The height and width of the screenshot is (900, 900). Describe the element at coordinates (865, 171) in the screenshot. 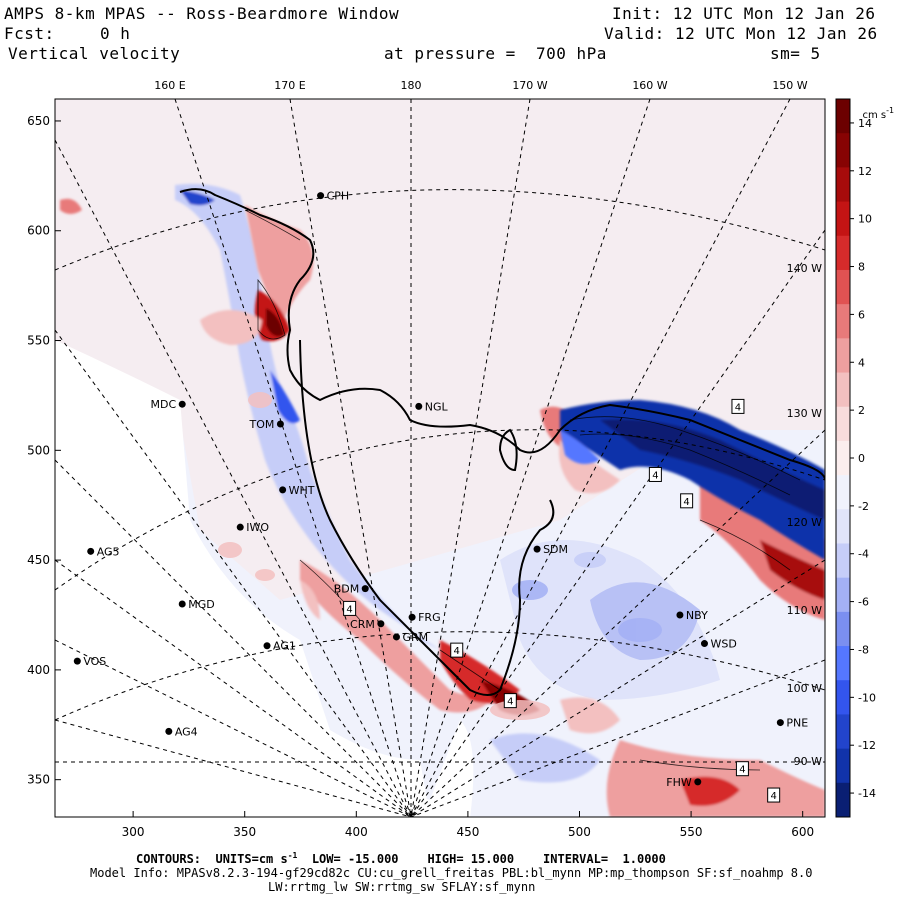

I see `colorbar-tick-label: 12` at that location.